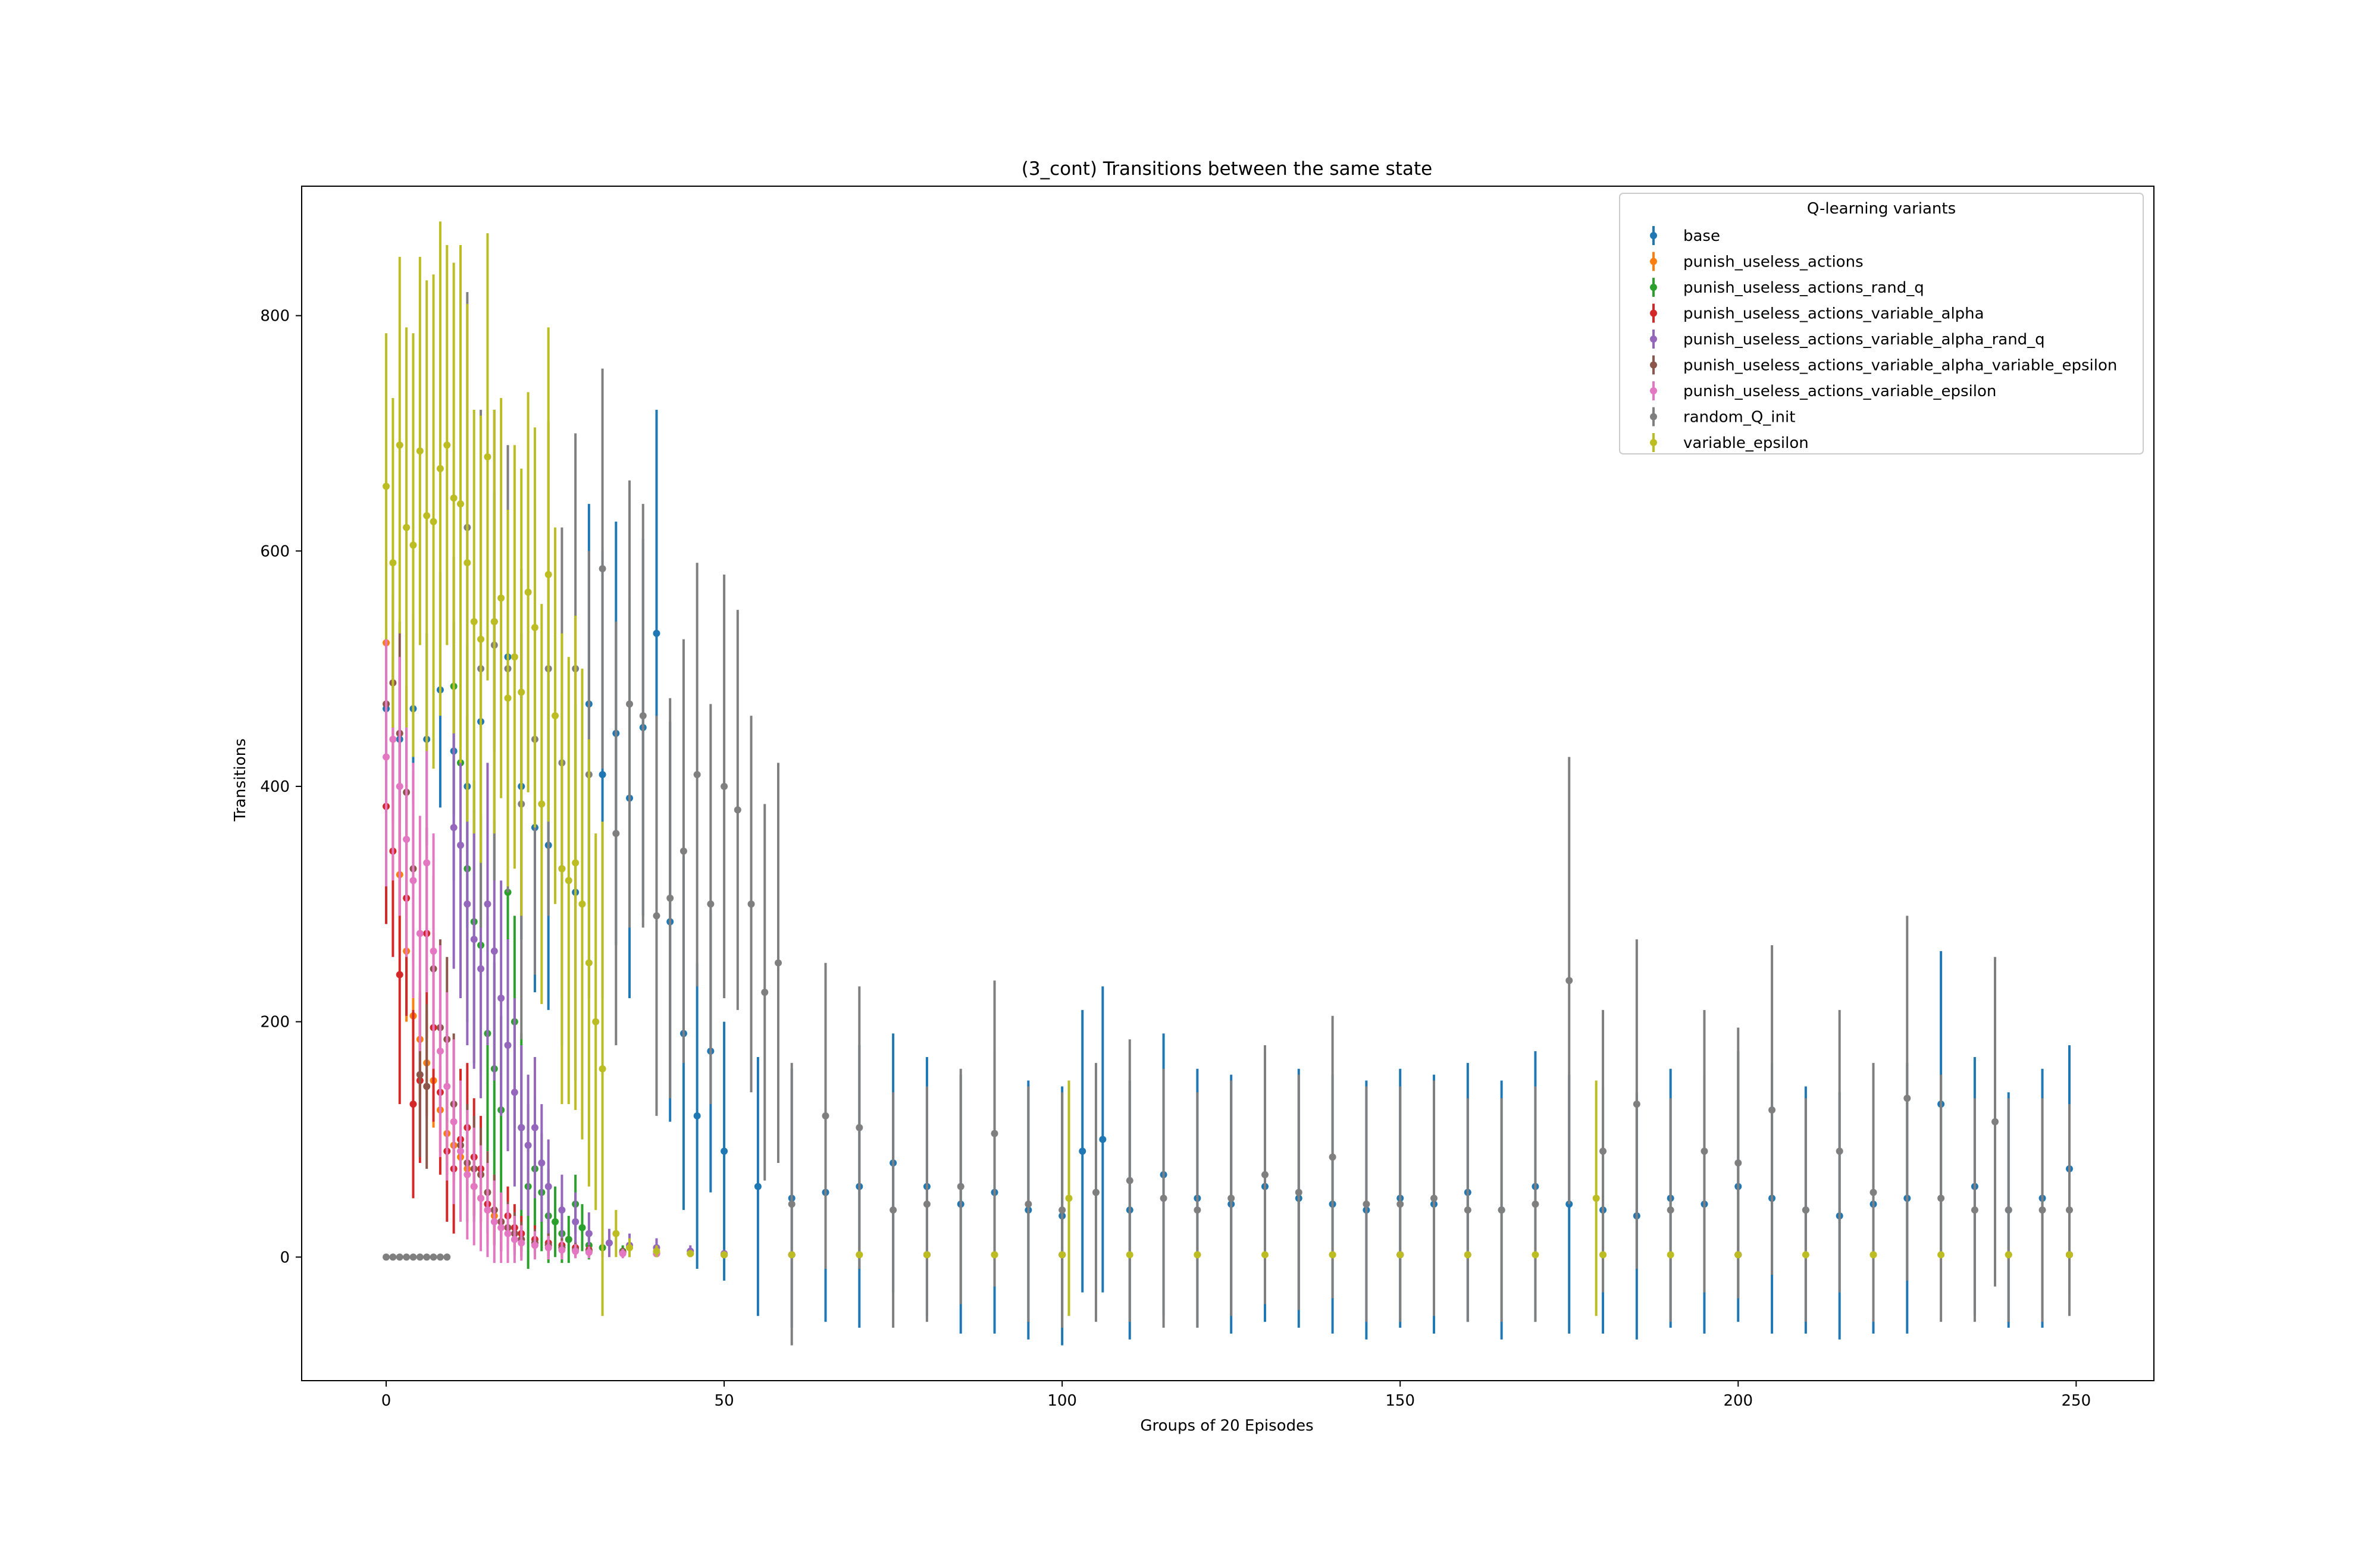 This screenshot has width=2380, height=1549. What do you see at coordinates (1226, 1426) in the screenshot?
I see `x-axis-label: Groups of 20 Episodes` at bounding box center [1226, 1426].